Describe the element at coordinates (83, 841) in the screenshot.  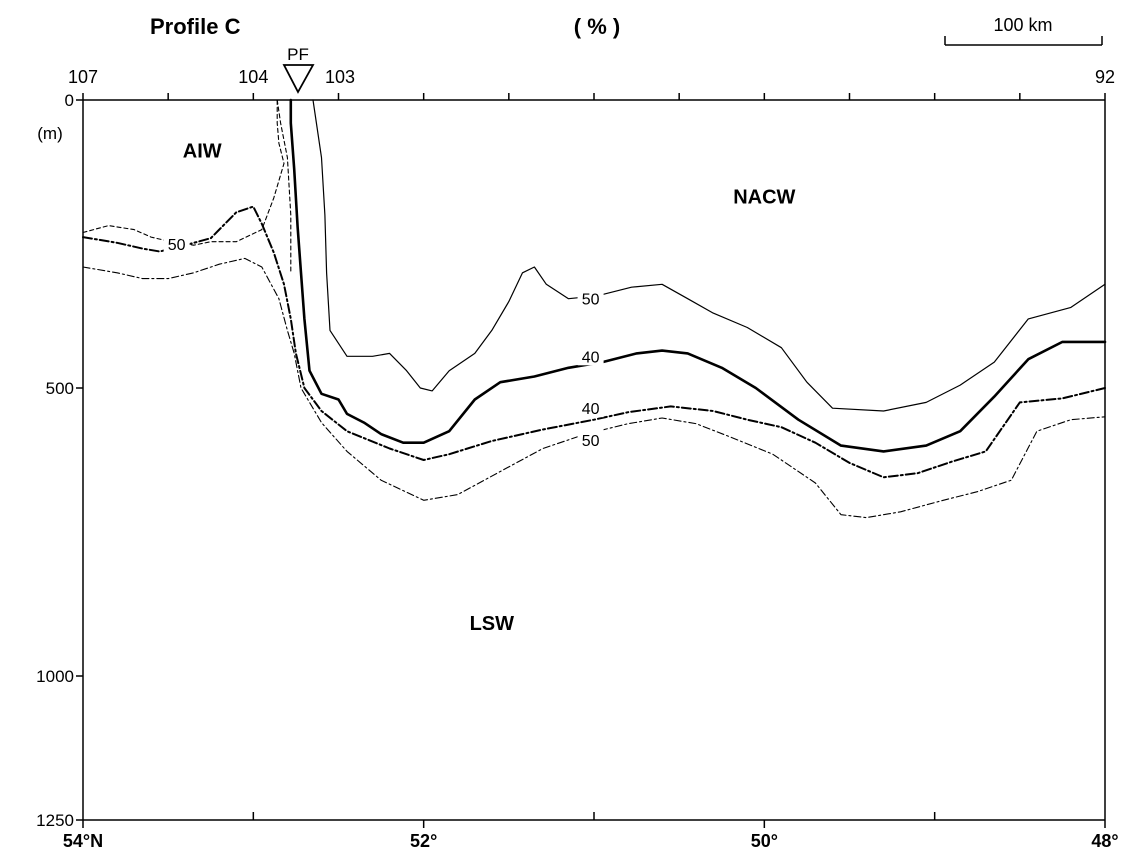
I see `x-tick-label: 54°N` at that location.